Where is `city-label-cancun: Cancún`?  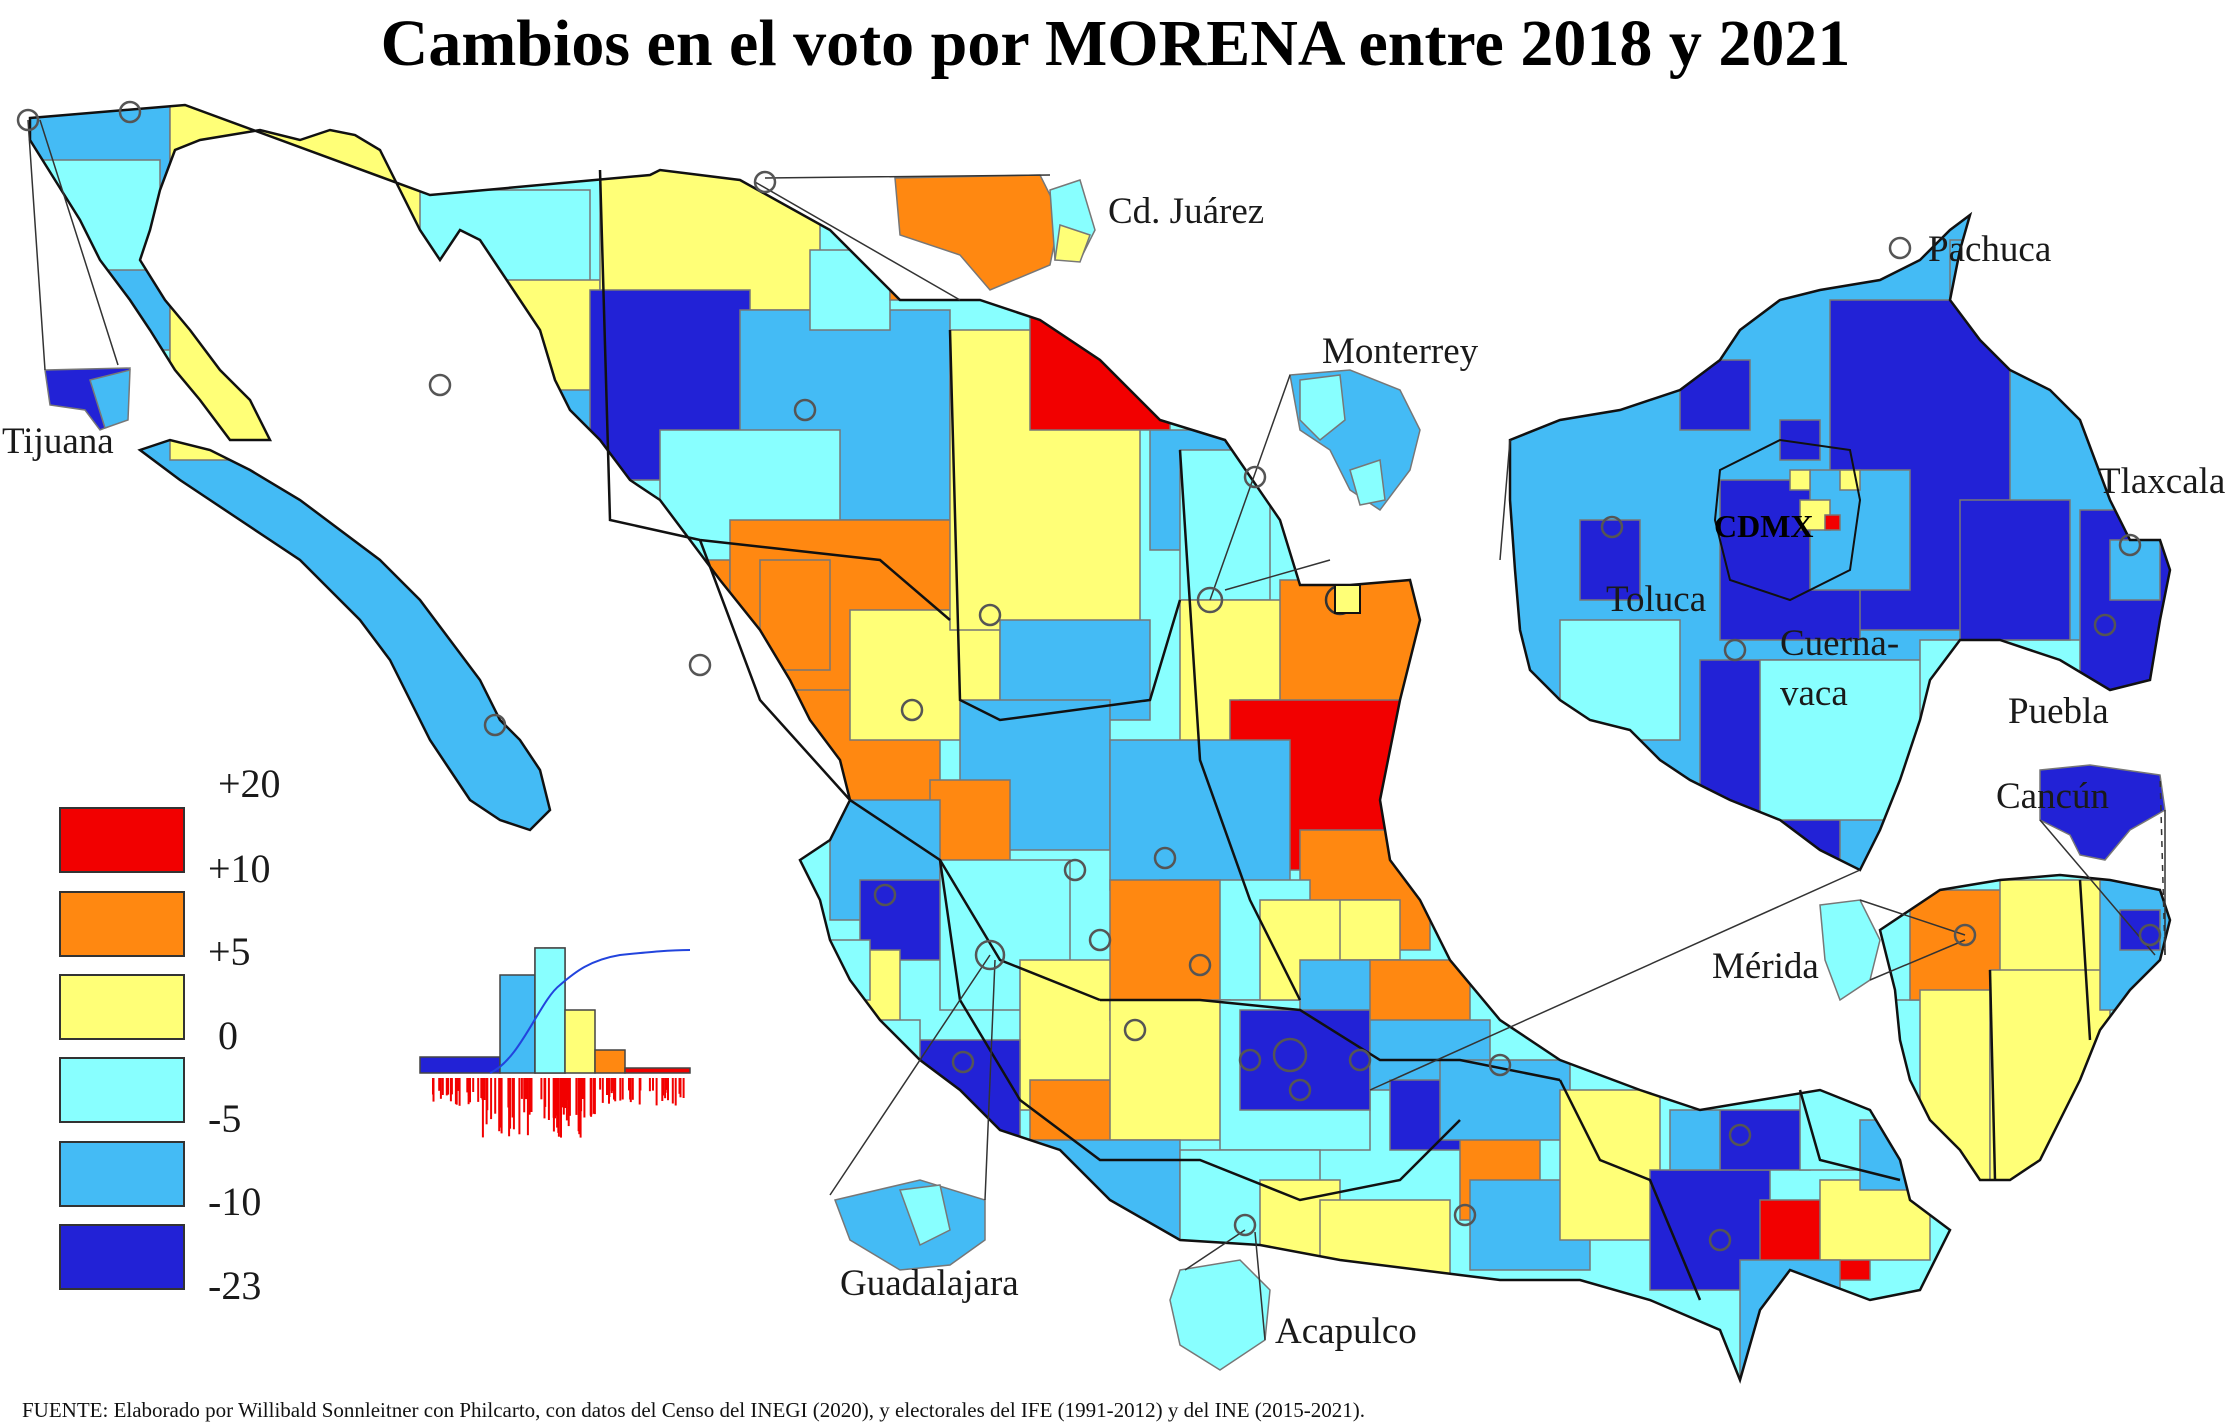
city-label-cancun: Cancún is located at coordinates (2053, 796).